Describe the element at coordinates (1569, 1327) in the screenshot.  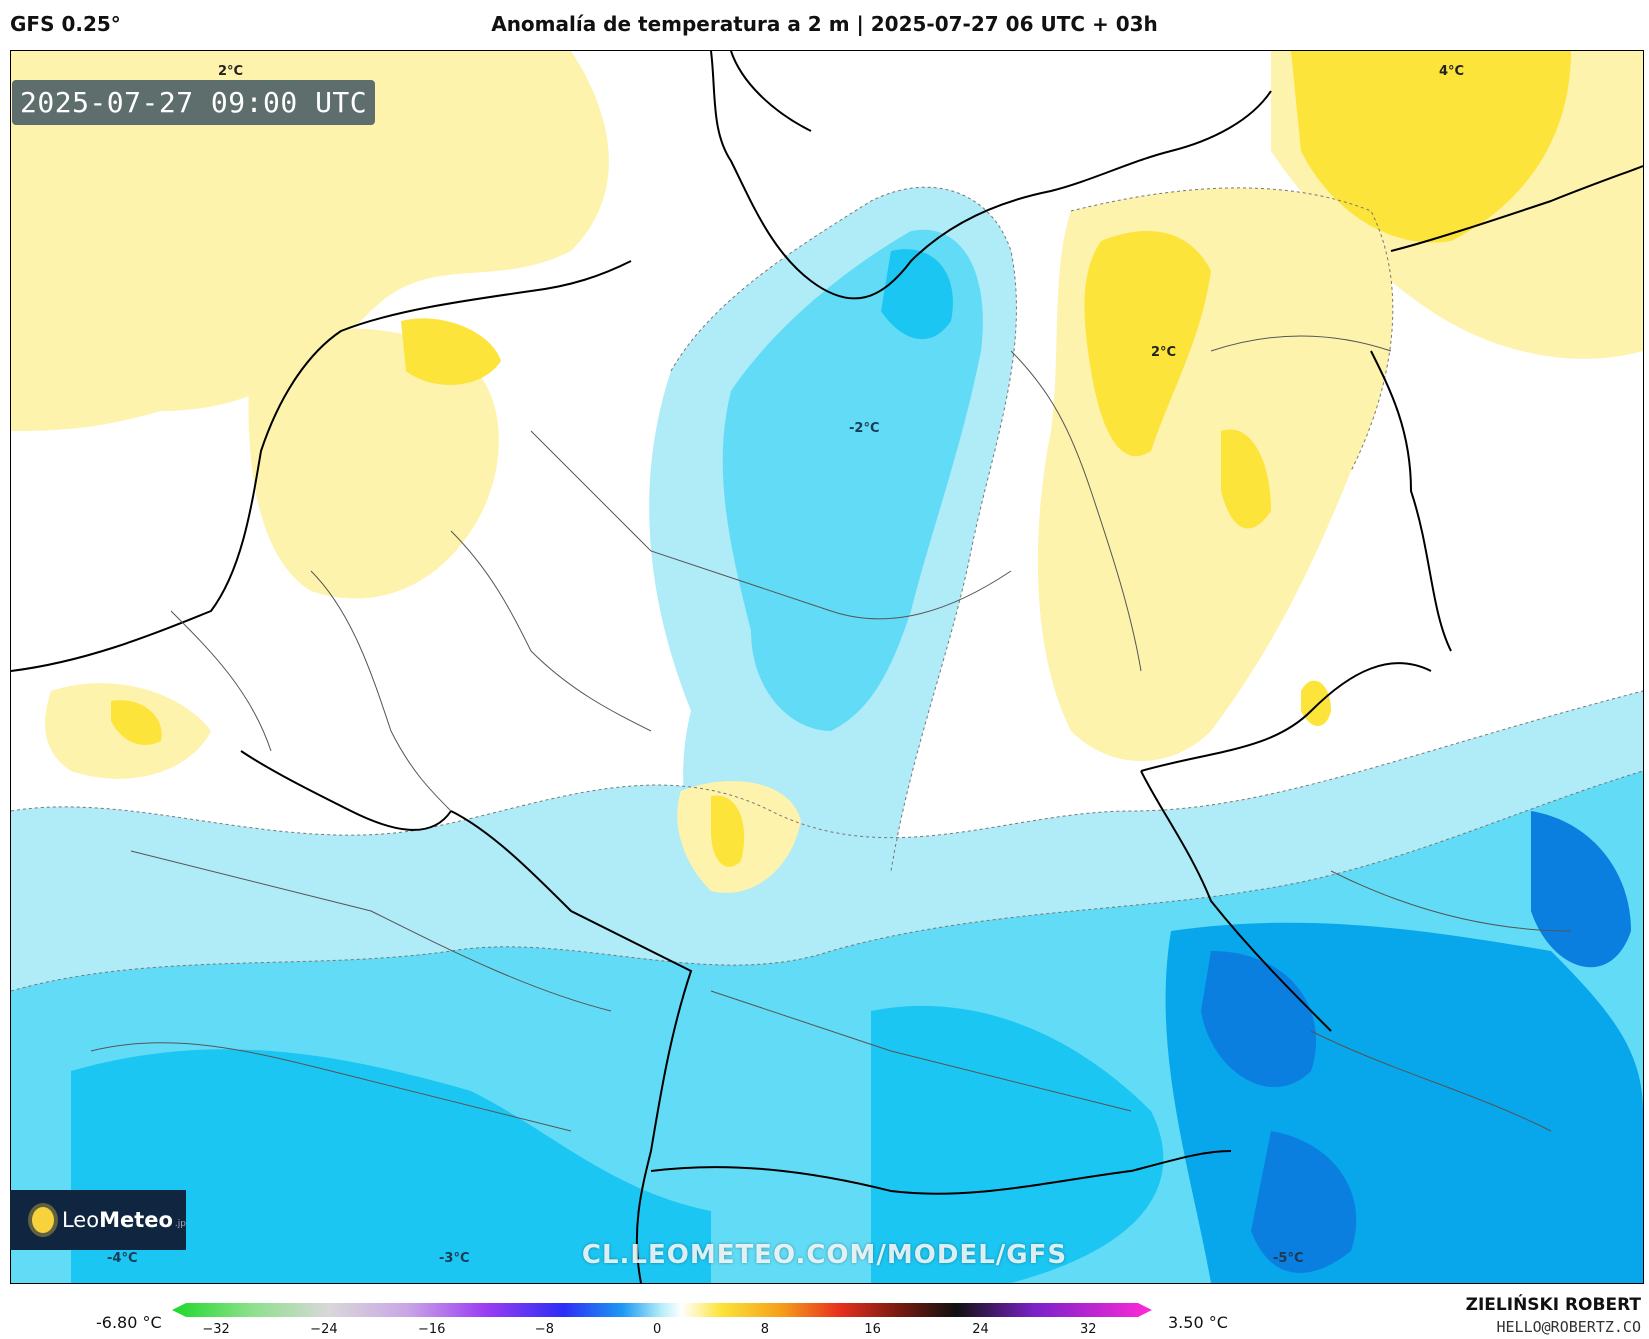
I see `author-email: HELLO@ROBERTZ.CO` at that location.